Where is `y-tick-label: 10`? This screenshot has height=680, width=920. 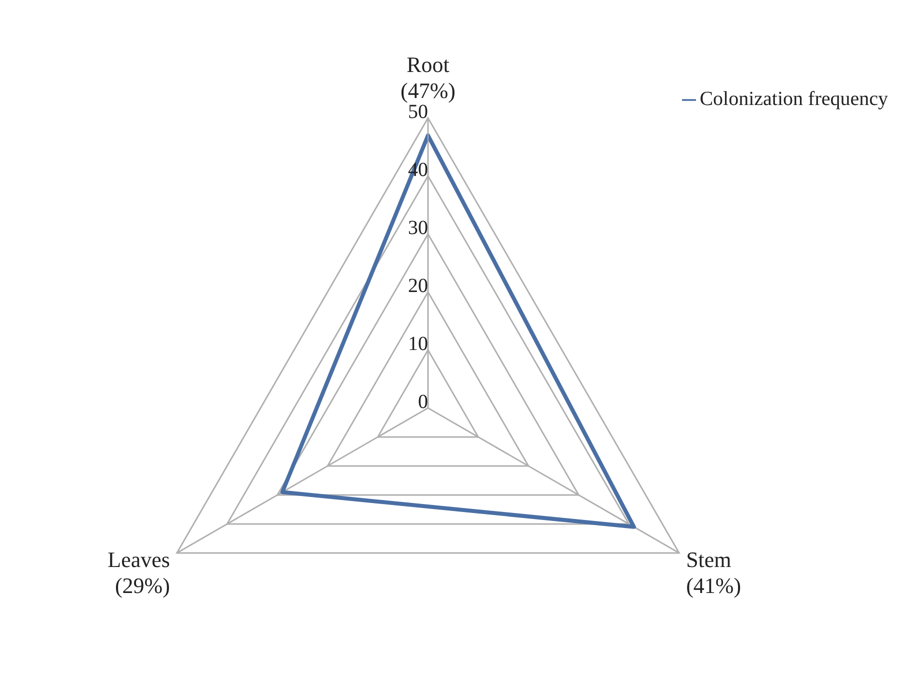 y-tick-label: 10 is located at coordinates (418, 344).